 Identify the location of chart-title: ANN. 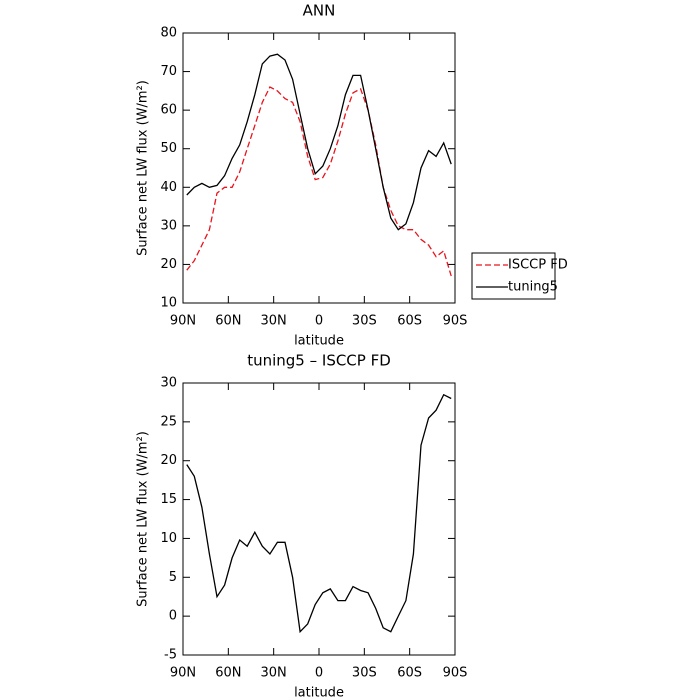
(319, 11).